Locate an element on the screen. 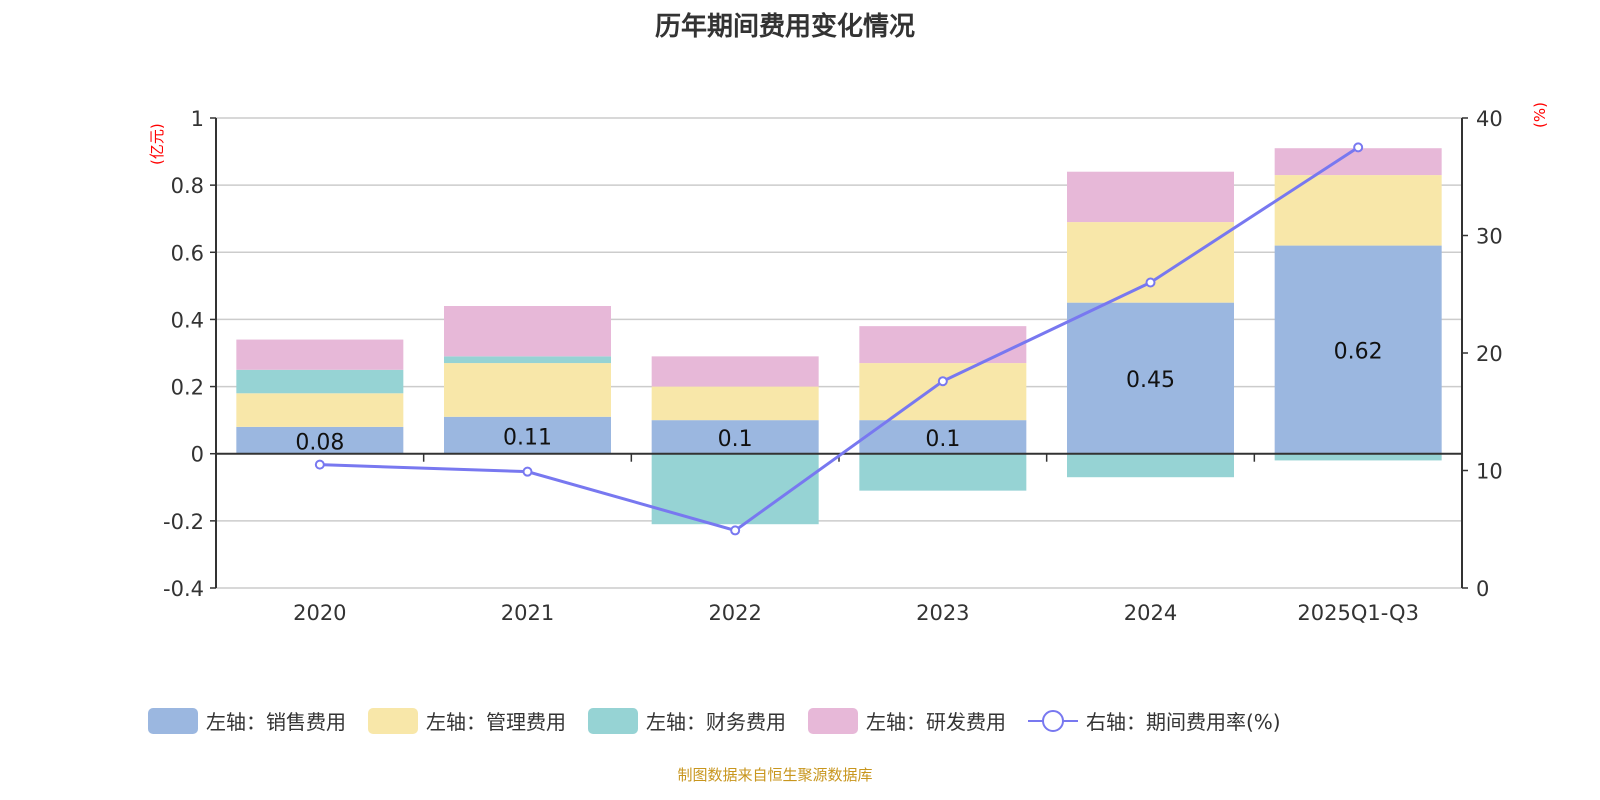 The image size is (1600, 800). legend-item-rd: 左轴：研发费用 is located at coordinates (907, 720).